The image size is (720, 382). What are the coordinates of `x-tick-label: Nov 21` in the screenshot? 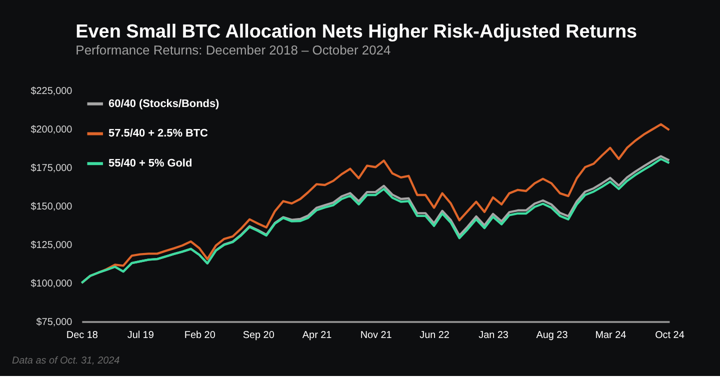 It's located at (376, 335).